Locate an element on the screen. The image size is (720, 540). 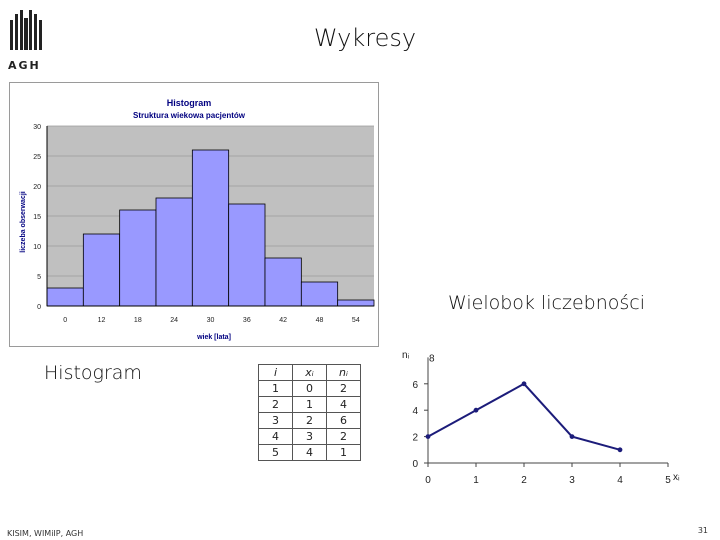
polygon-x-tick-label: 2 is located at coordinates (524, 480).